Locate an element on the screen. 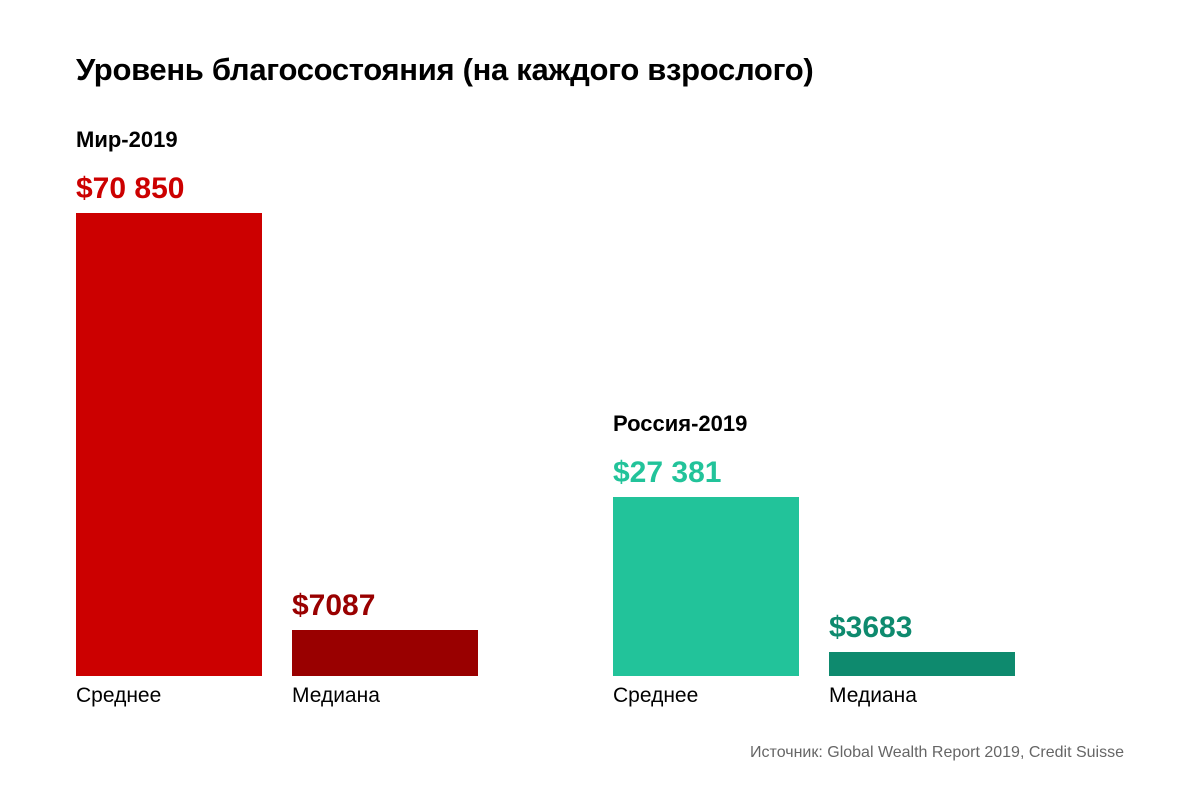 The width and height of the screenshot is (1200, 800). value-label: $3683 is located at coordinates (871, 627).